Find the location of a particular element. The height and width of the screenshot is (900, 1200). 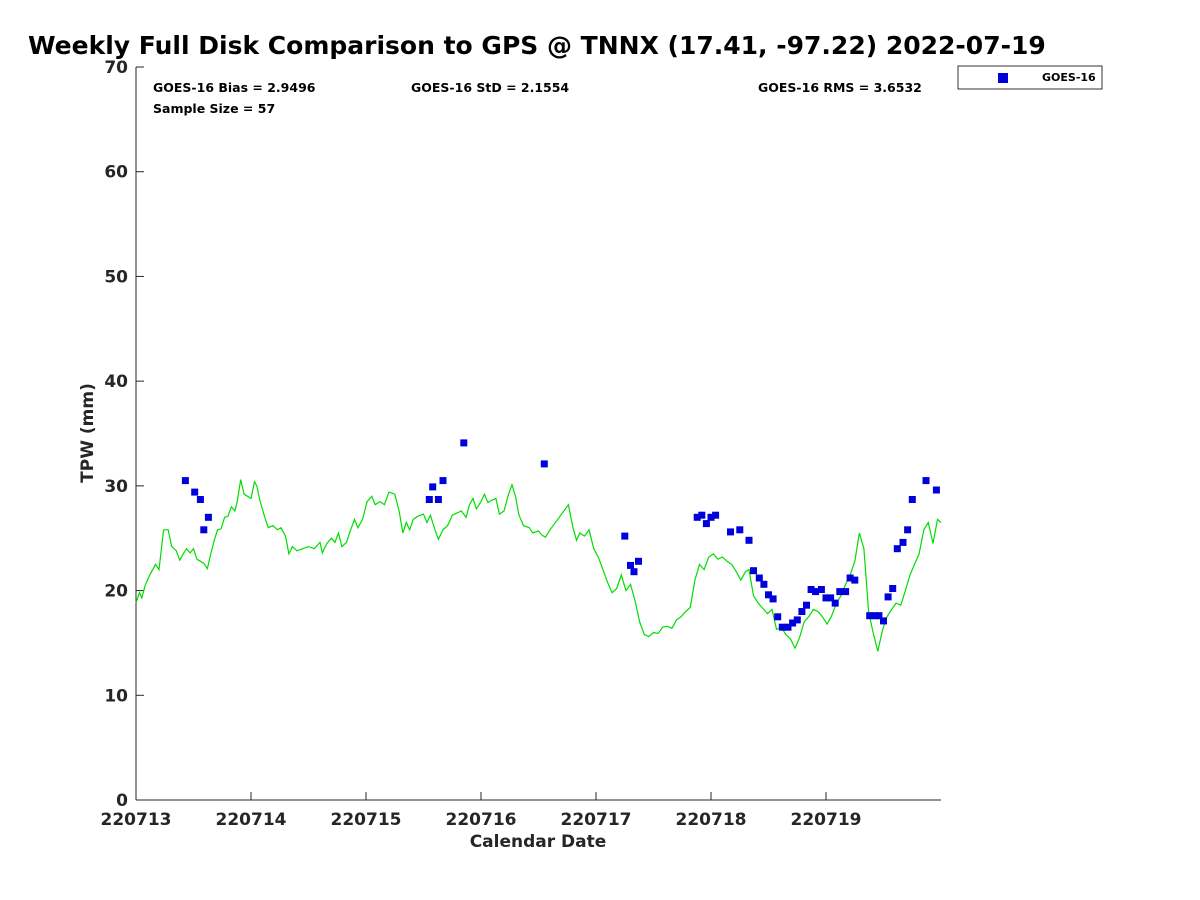

y-tick-label: 70 is located at coordinates (116, 68).